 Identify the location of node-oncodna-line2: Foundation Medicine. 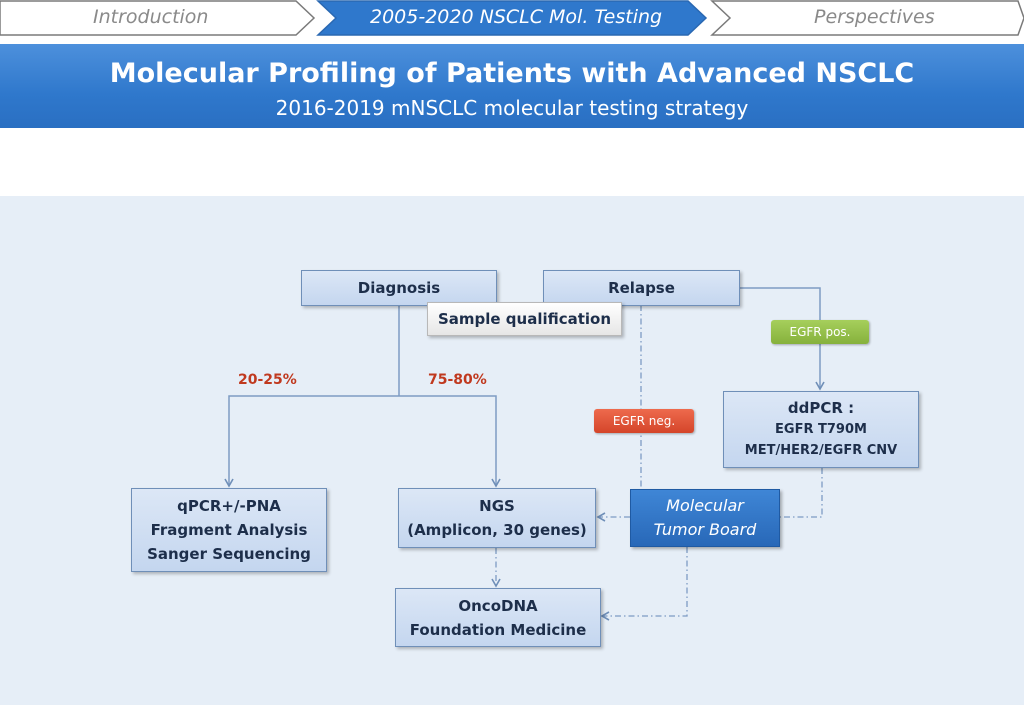
(498, 629).